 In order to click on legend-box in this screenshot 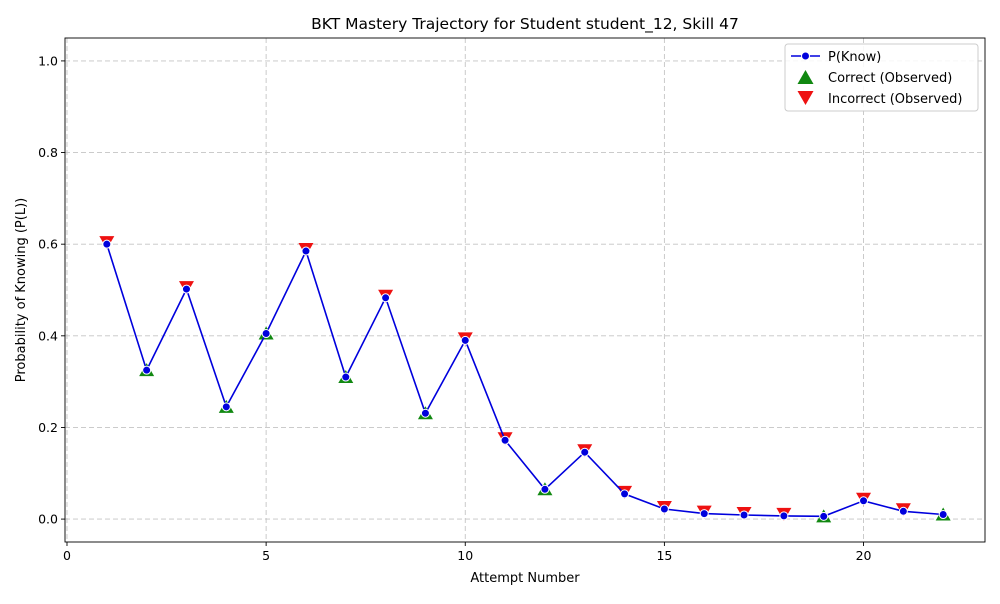, I will do `click(881, 77)`.